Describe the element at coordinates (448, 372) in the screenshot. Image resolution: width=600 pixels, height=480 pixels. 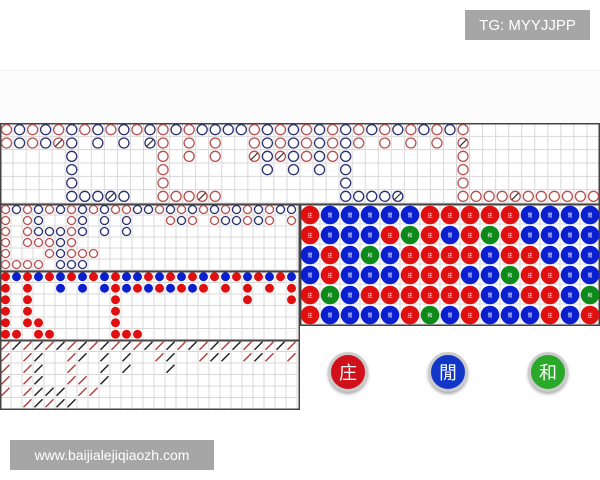
I see `player-button: 閒` at that location.